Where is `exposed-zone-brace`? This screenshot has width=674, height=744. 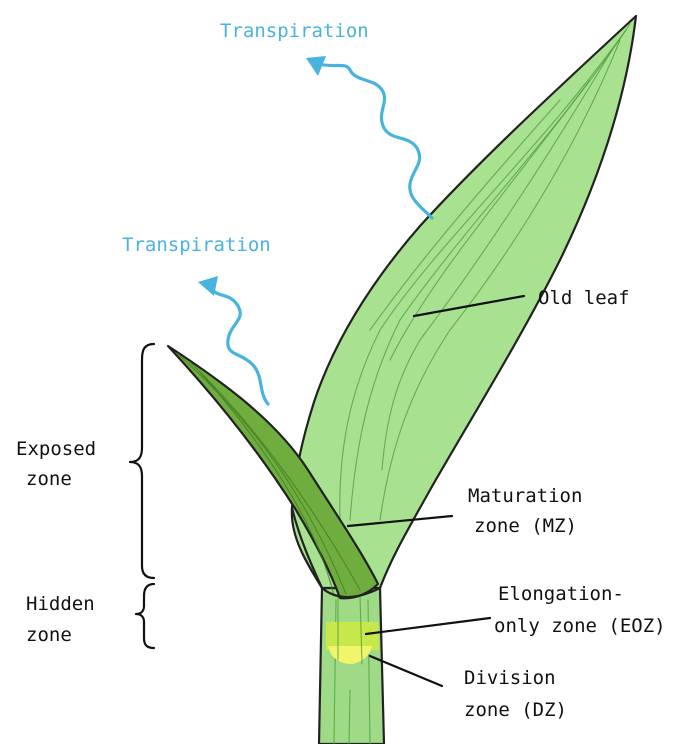
exposed-zone-brace is located at coordinates (142, 461).